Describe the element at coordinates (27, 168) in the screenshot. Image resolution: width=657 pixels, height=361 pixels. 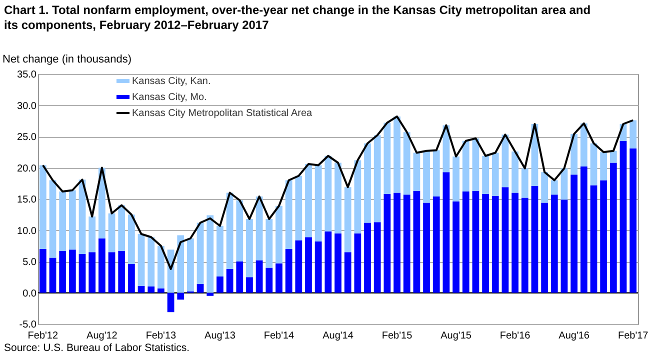
I see `y-tick-label: 20.0` at that location.